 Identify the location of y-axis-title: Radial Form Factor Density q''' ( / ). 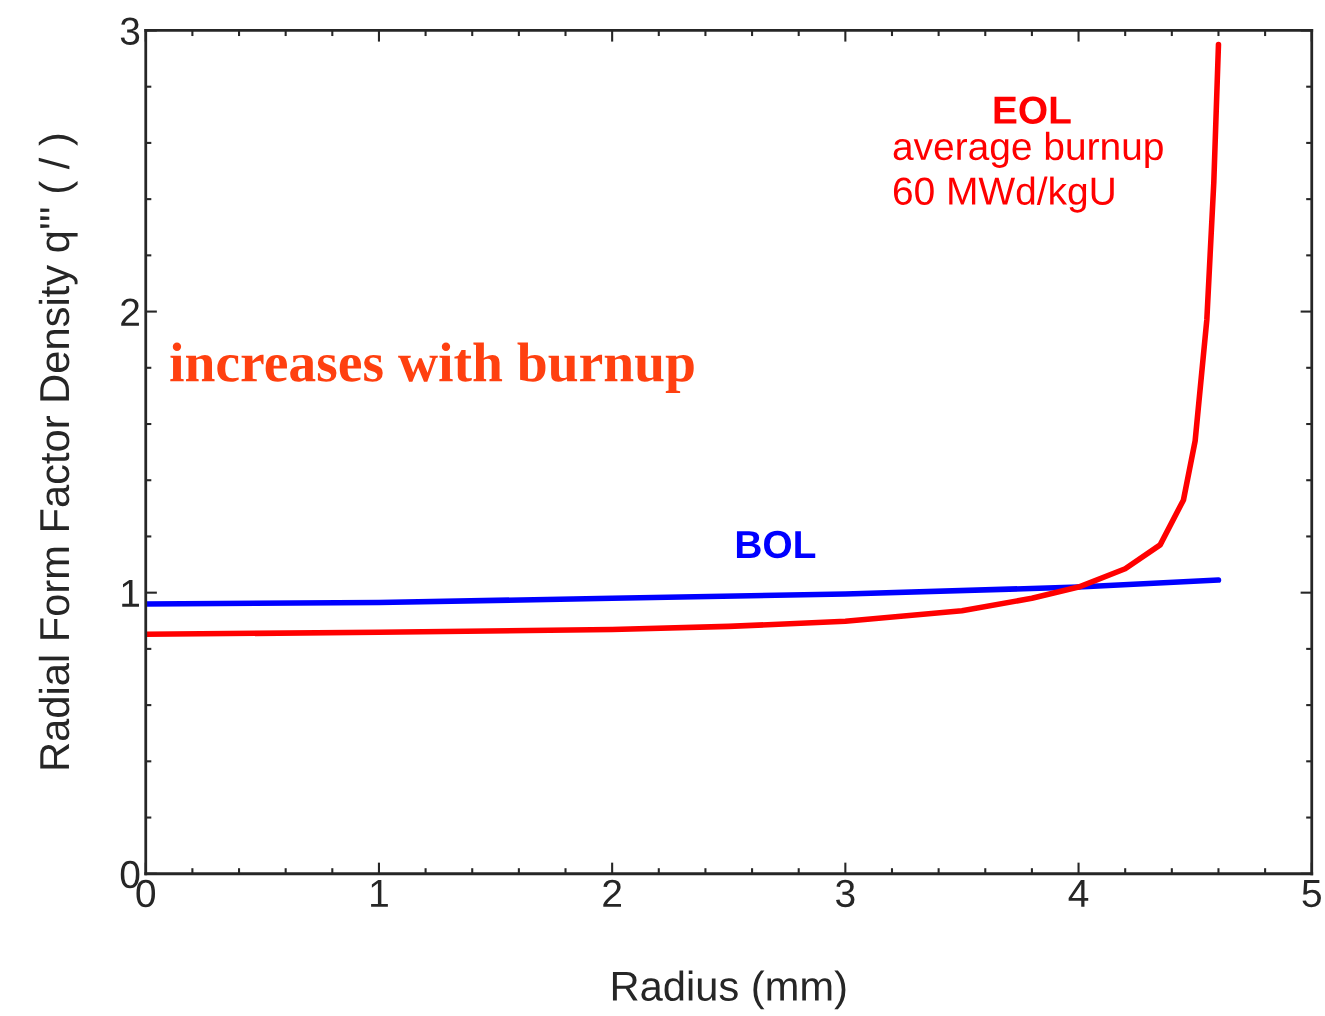
(58, 451).